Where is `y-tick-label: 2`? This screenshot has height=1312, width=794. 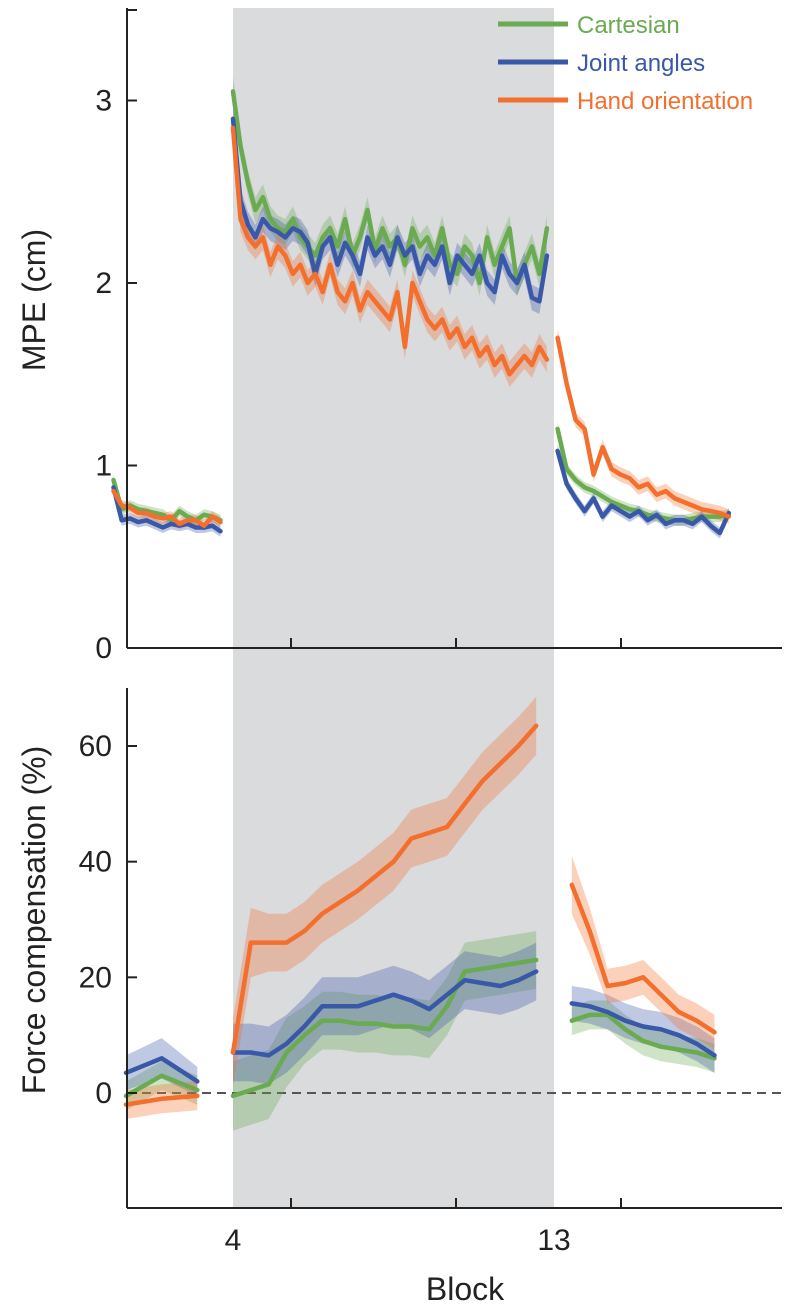 y-tick-label: 2 is located at coordinates (103, 283).